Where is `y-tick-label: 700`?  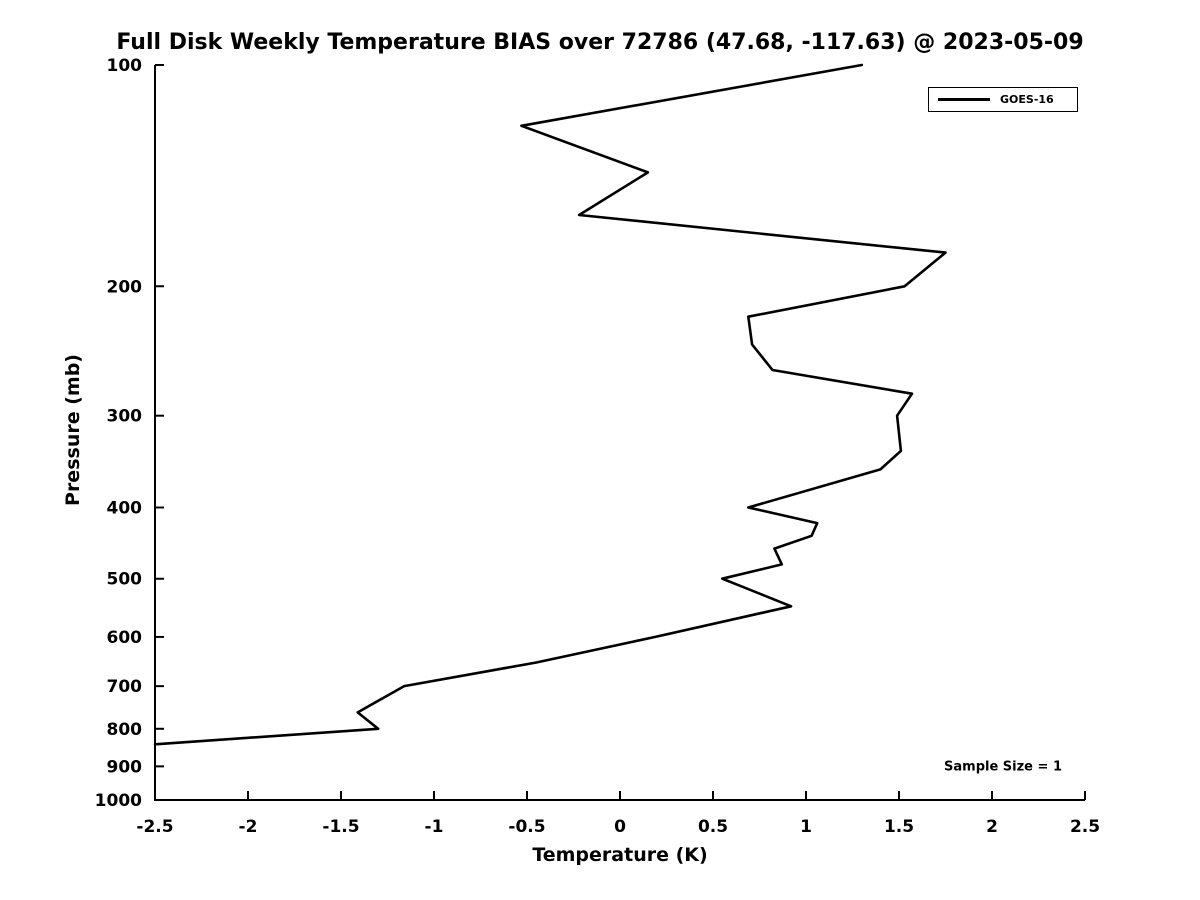
y-tick-label: 700 is located at coordinates (125, 687).